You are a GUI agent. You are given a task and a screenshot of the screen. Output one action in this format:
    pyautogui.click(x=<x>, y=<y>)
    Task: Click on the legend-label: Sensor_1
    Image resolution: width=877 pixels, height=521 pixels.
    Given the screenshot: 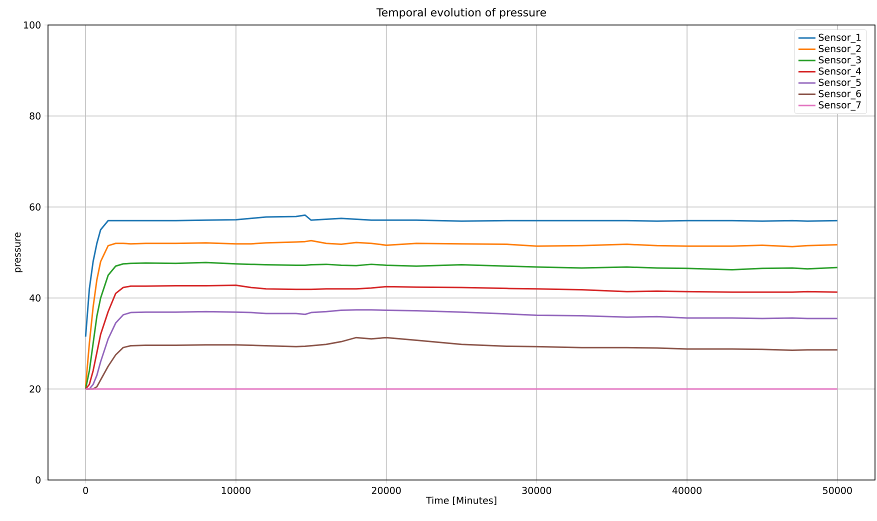 What is the action you would take?
    pyautogui.click(x=839, y=38)
    